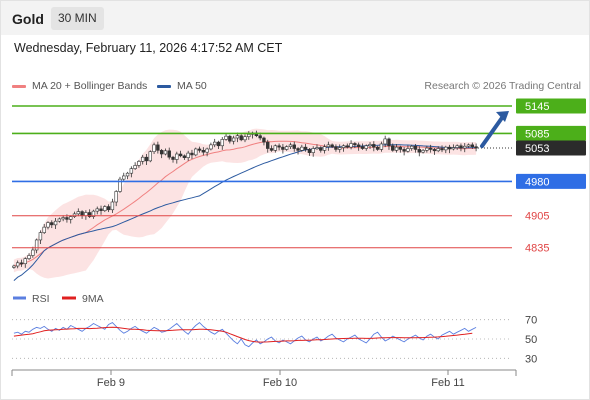  What do you see at coordinates (192, 86) in the screenshot?
I see `ma50-label: MA 50` at bounding box center [192, 86].